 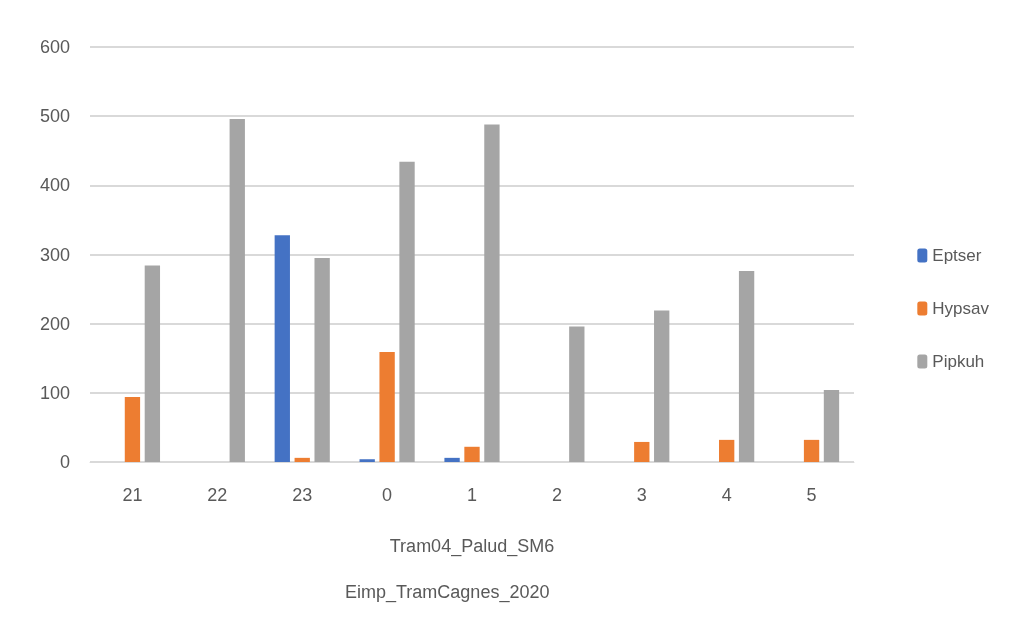 I want to click on x-axis-title: Tram04_Palud_SM6, so click(x=472, y=546).